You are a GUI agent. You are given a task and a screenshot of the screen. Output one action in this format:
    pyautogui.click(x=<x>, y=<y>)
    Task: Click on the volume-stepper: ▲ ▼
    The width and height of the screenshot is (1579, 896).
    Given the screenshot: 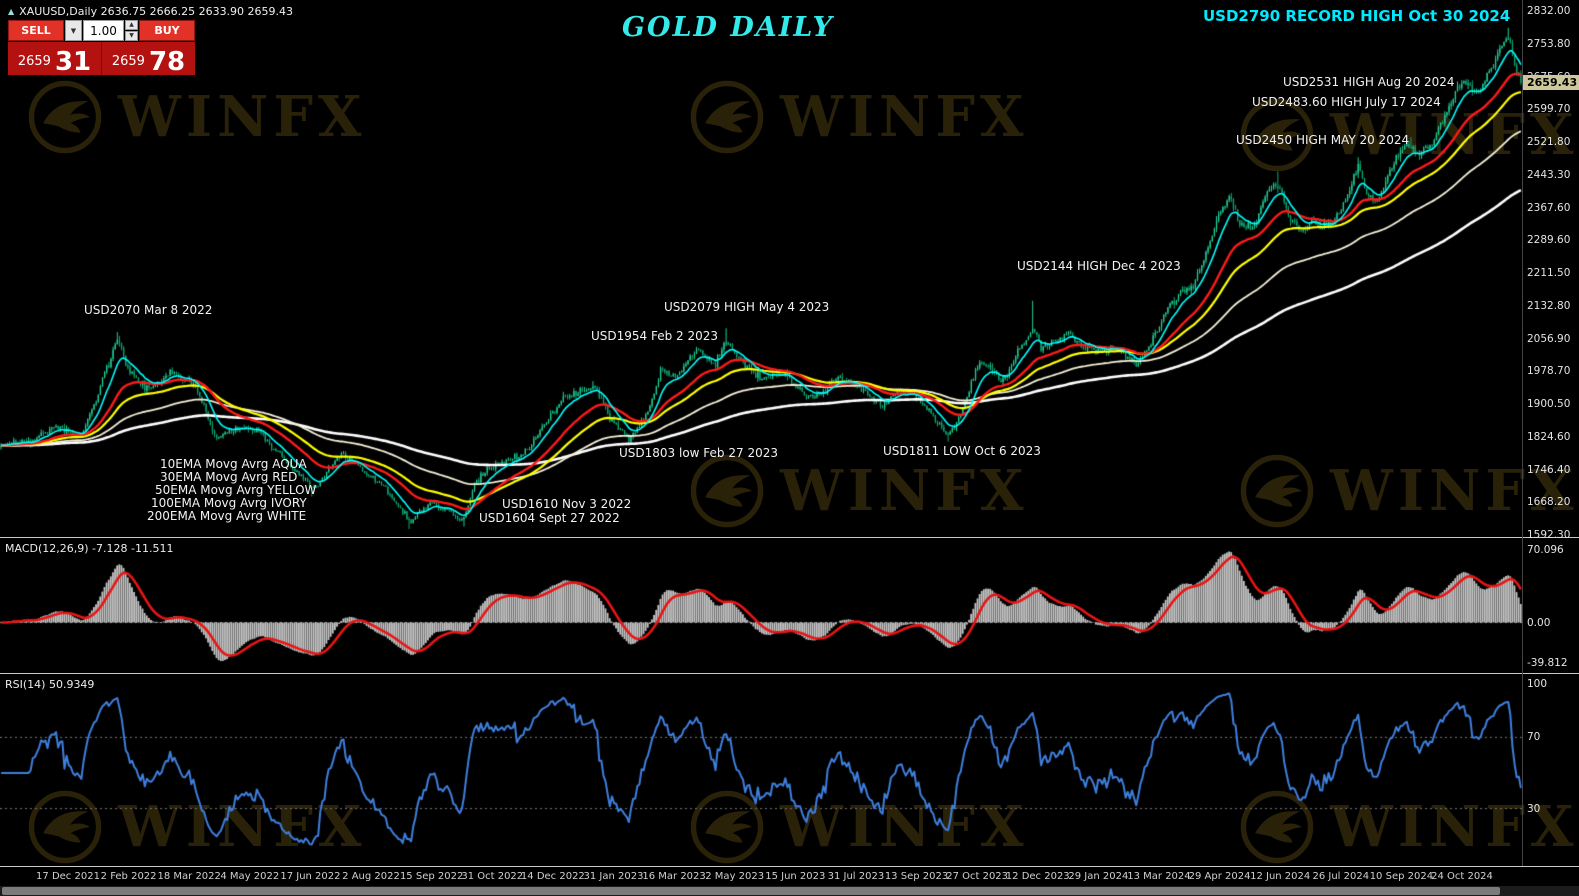 What is the action you would take?
    pyautogui.click(x=131, y=30)
    